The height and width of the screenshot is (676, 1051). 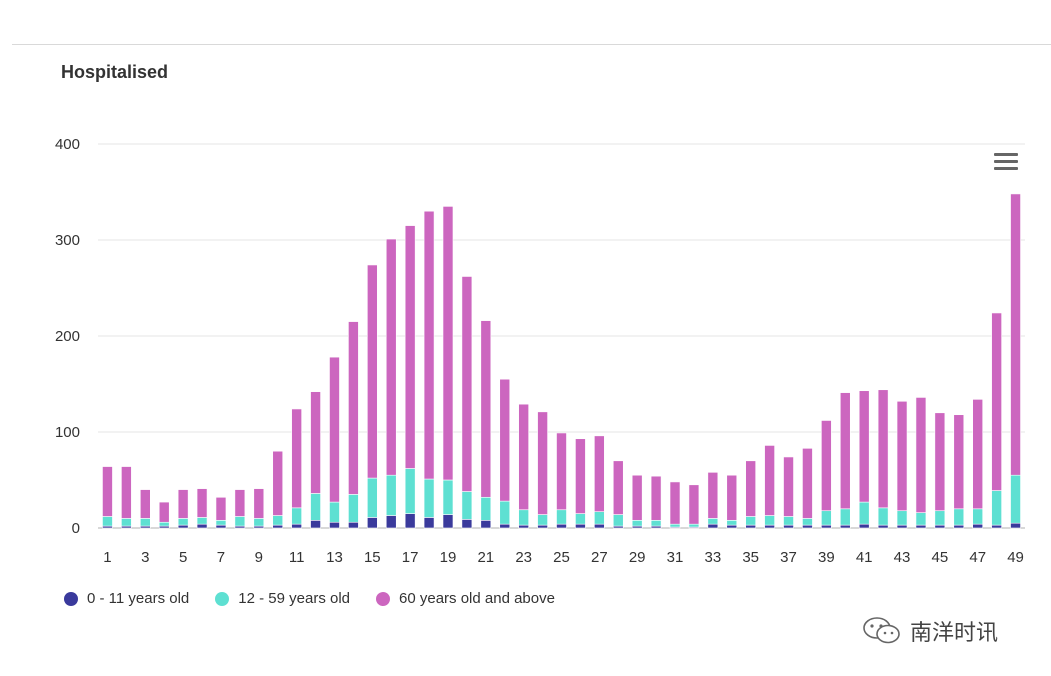 I want to click on x-tick-label: 11, so click(x=297, y=557).